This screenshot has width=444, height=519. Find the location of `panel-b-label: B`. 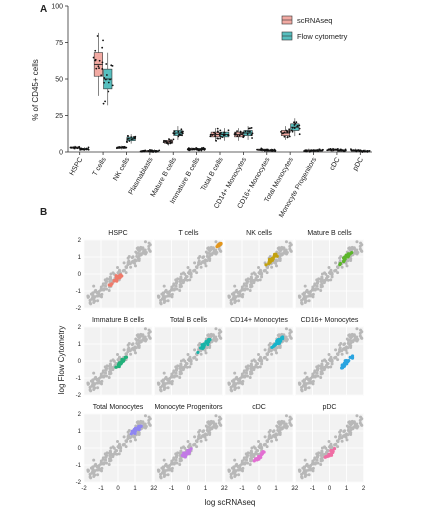

panel-b-label: B is located at coordinates (43, 212).